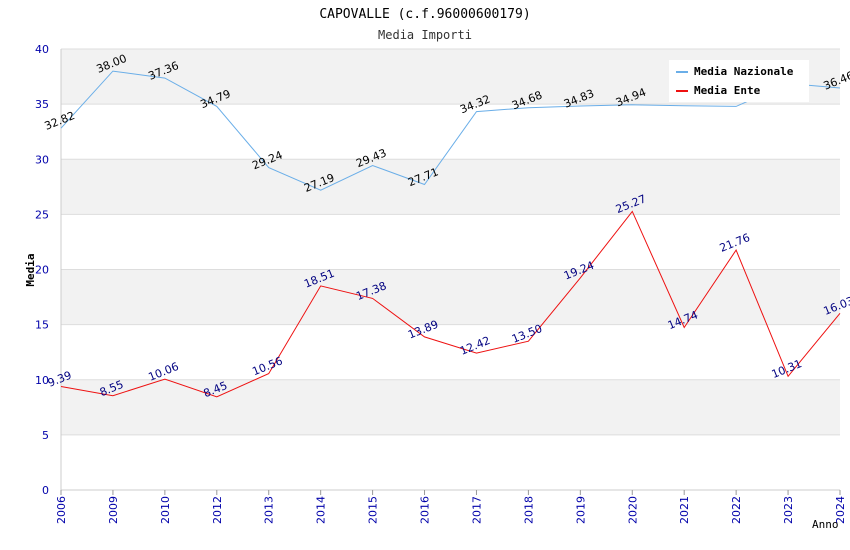 The width and height of the screenshot is (850, 550). Describe the element at coordinates (825, 524) in the screenshot. I see `x-axis-label: Anno` at that location.